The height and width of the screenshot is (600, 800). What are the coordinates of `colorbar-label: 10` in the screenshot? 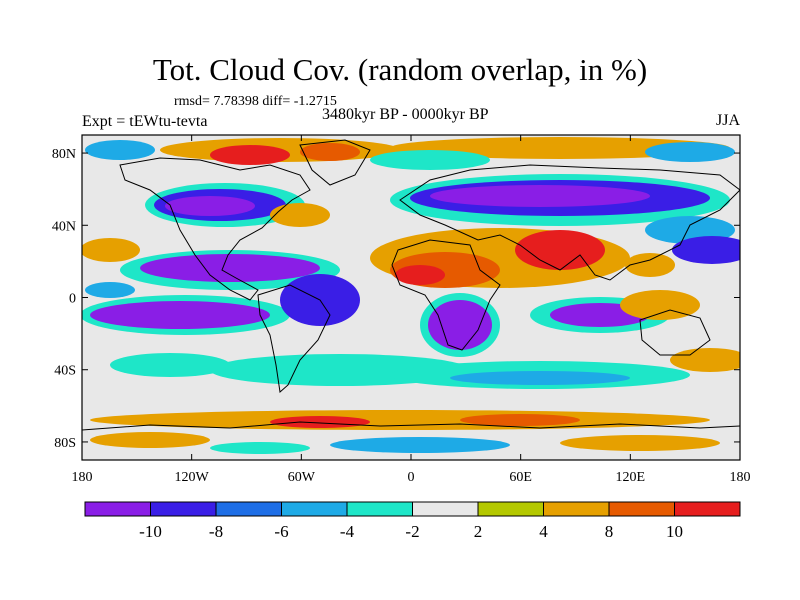 It's located at (674, 531).